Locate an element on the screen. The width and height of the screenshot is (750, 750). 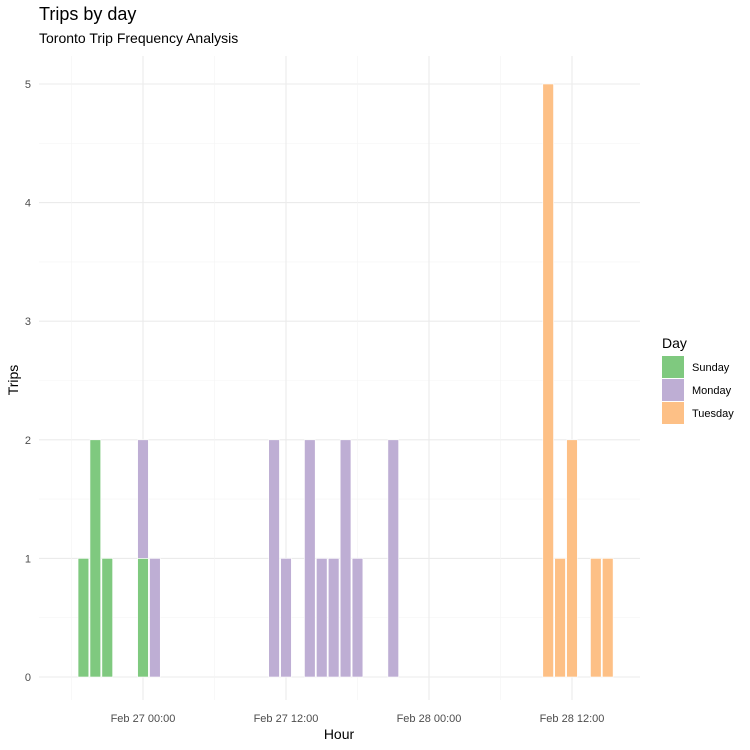
legend-label-tuesday: Tuesday is located at coordinates (713, 414).